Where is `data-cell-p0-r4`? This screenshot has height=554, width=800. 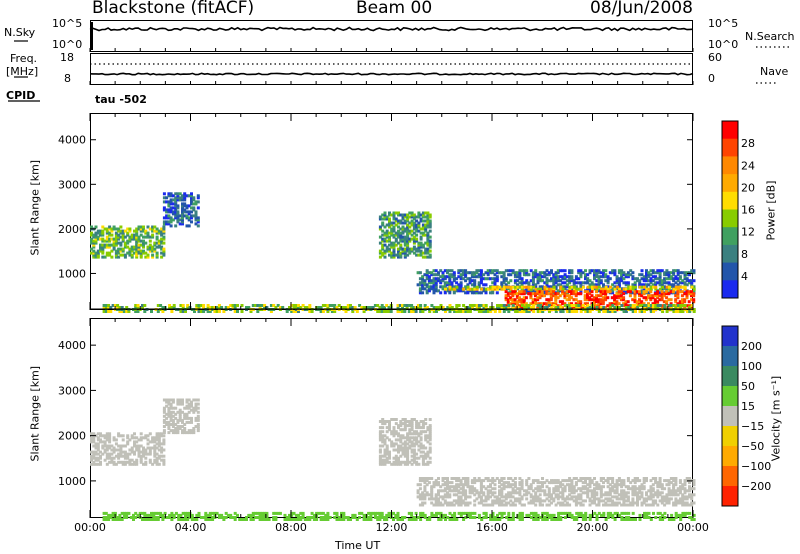
data-cell-p0-r4 is located at coordinates (518, 287).